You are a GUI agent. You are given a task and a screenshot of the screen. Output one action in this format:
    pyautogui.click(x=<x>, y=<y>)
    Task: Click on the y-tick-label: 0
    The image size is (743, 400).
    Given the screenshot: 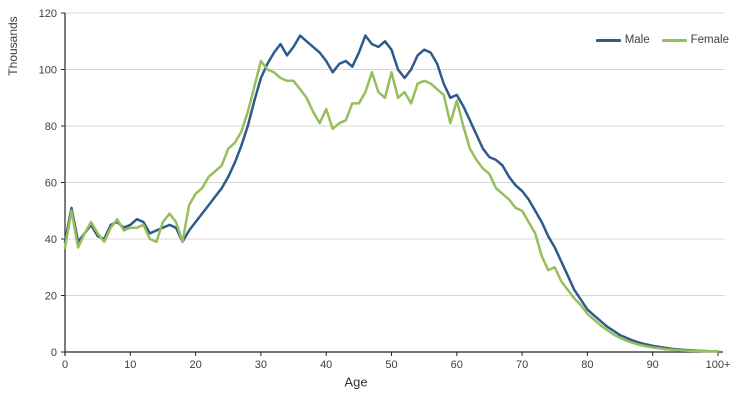 What is the action you would take?
    pyautogui.click(x=54, y=353)
    